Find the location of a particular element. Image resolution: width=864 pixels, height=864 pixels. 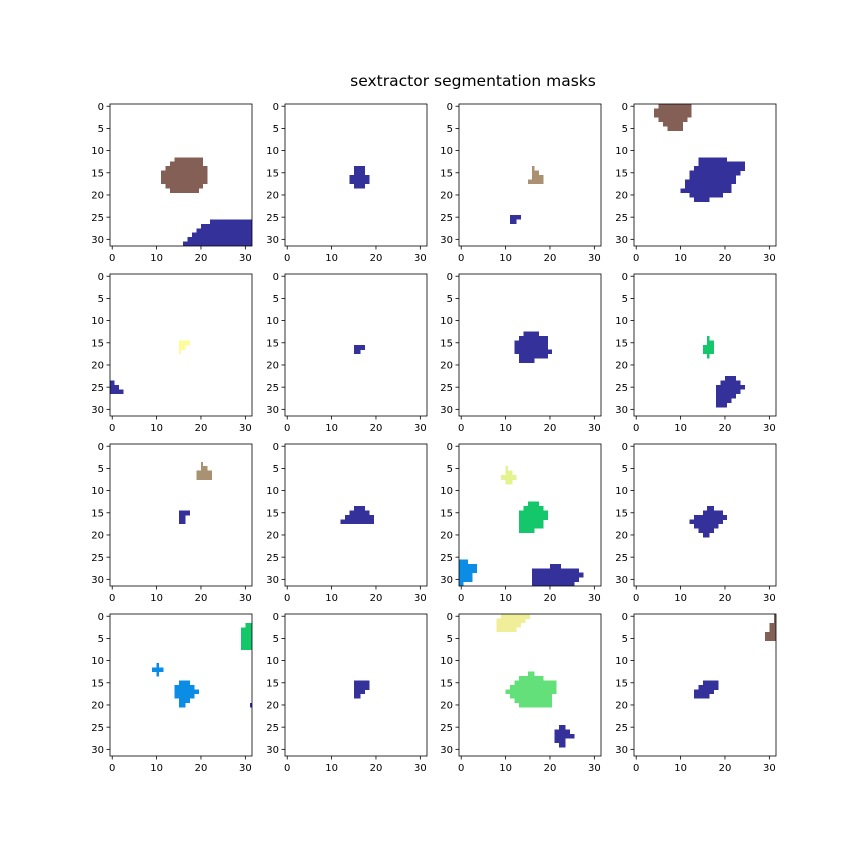

y-tick-label: 20 is located at coordinates (272, 196).